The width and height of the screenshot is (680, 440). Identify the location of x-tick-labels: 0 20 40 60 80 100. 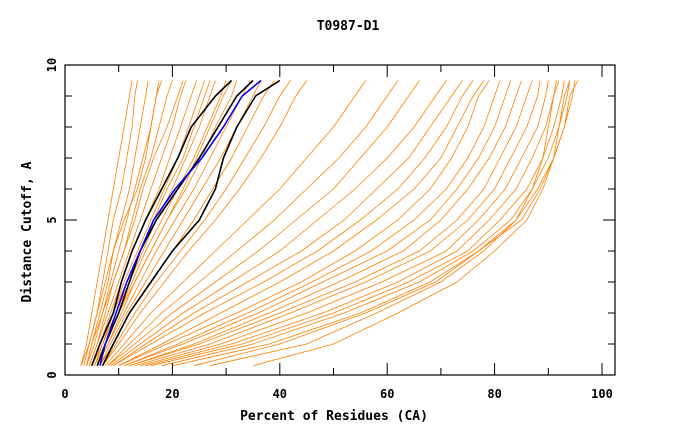
(336, 394).